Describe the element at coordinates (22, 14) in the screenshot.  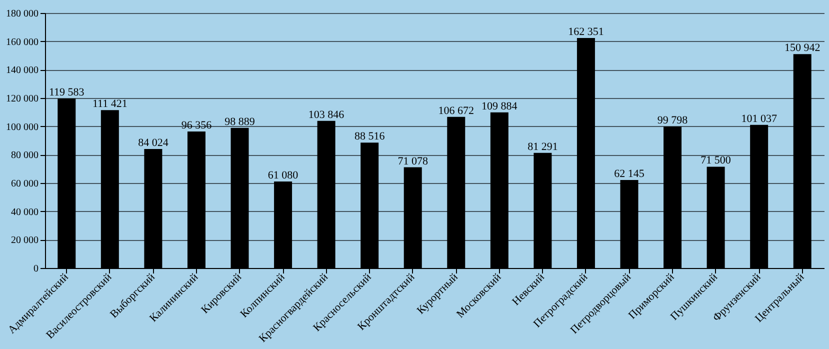
I see `y-tick-label: 180 000` at that location.